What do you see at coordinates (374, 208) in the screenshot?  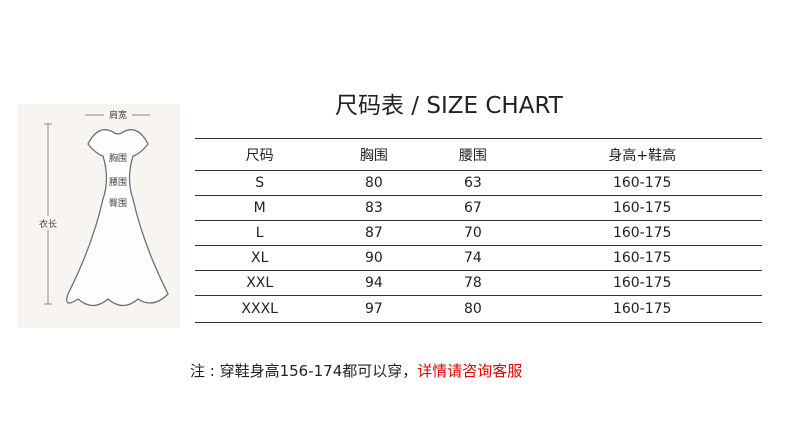 I see `cell-chest: 83` at bounding box center [374, 208].